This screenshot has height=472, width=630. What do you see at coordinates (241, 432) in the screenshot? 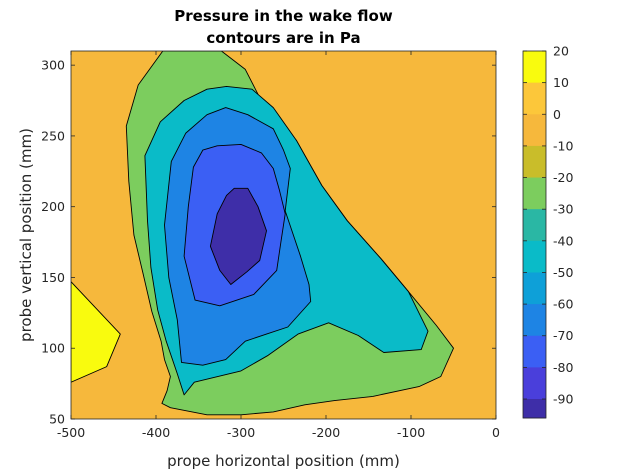
I see `x-tick-label: -300` at bounding box center [241, 432].